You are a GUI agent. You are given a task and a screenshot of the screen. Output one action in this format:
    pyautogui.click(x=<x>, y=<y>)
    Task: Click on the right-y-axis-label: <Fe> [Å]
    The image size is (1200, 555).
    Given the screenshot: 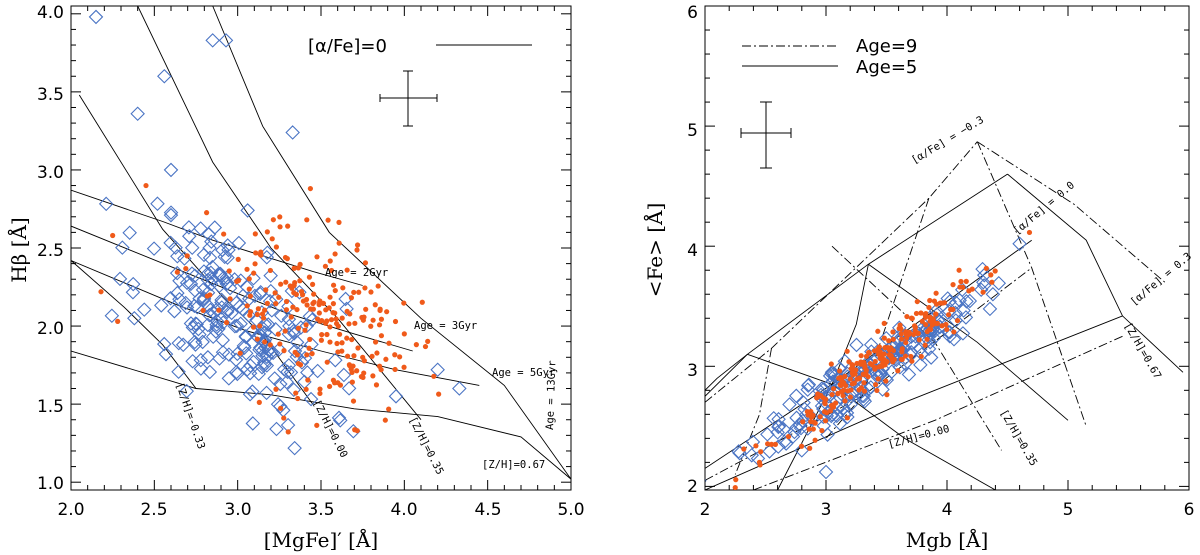 What is the action you would take?
    pyautogui.click(x=654, y=250)
    